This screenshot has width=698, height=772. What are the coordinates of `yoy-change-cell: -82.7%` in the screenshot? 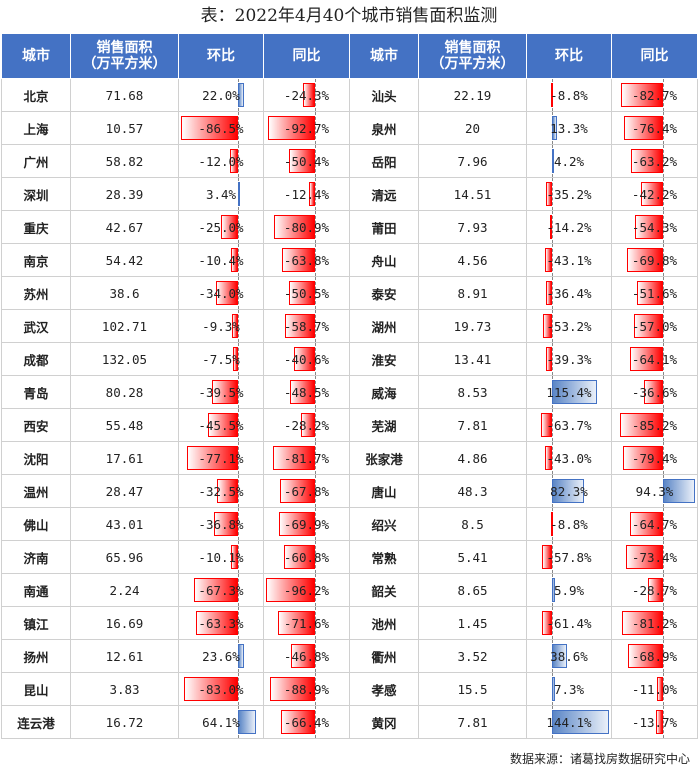 It's located at (654, 95).